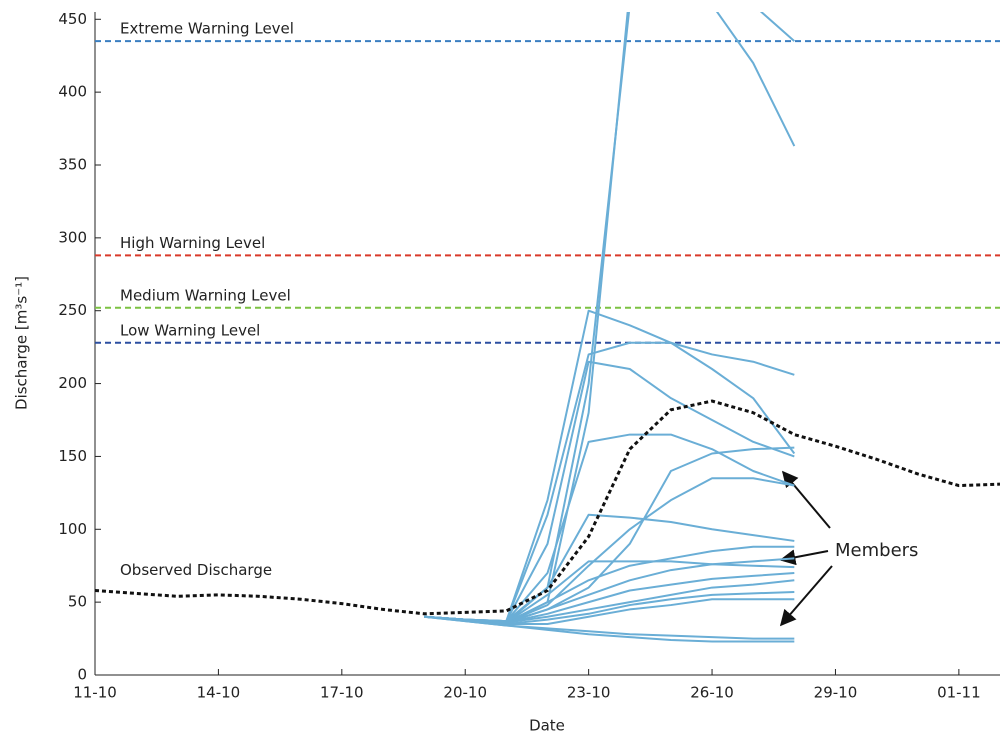 Image resolution: width=1000 pixels, height=738 pixels. What do you see at coordinates (196, 570) in the screenshot?
I see `series-label: Observed Discharge` at bounding box center [196, 570].